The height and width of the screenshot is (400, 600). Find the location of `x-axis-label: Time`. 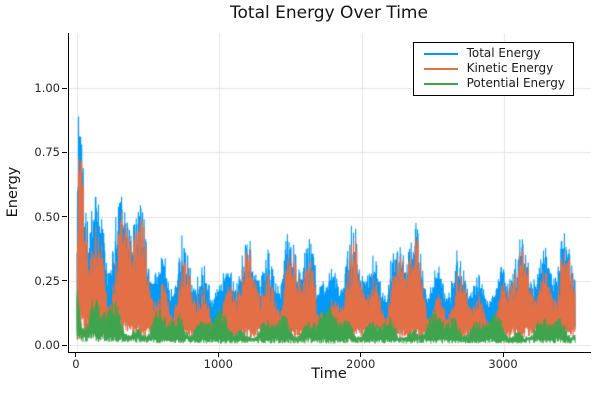

x-axis-label: Time is located at coordinates (329, 374).